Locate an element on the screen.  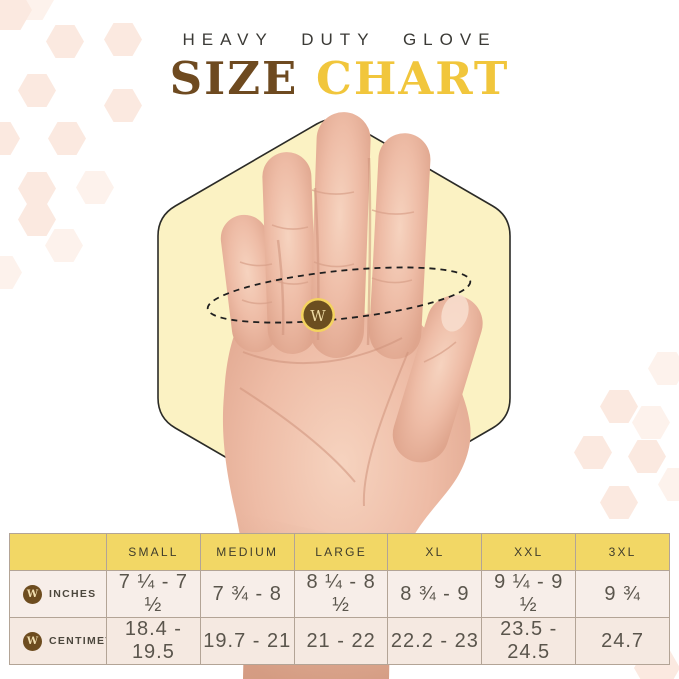
column-header-large: LARGE is located at coordinates (341, 552).